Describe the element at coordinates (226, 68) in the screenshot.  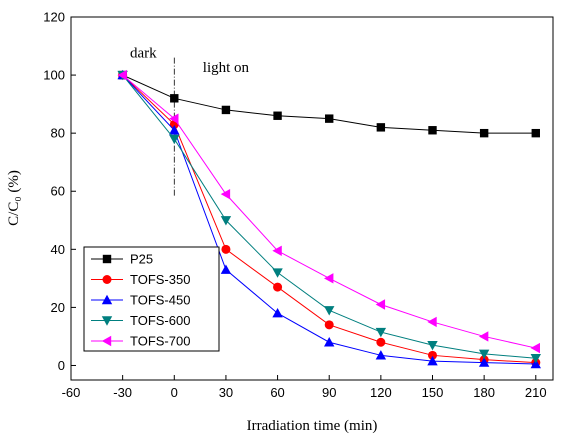
I see `annotation-light-on: light on` at that location.